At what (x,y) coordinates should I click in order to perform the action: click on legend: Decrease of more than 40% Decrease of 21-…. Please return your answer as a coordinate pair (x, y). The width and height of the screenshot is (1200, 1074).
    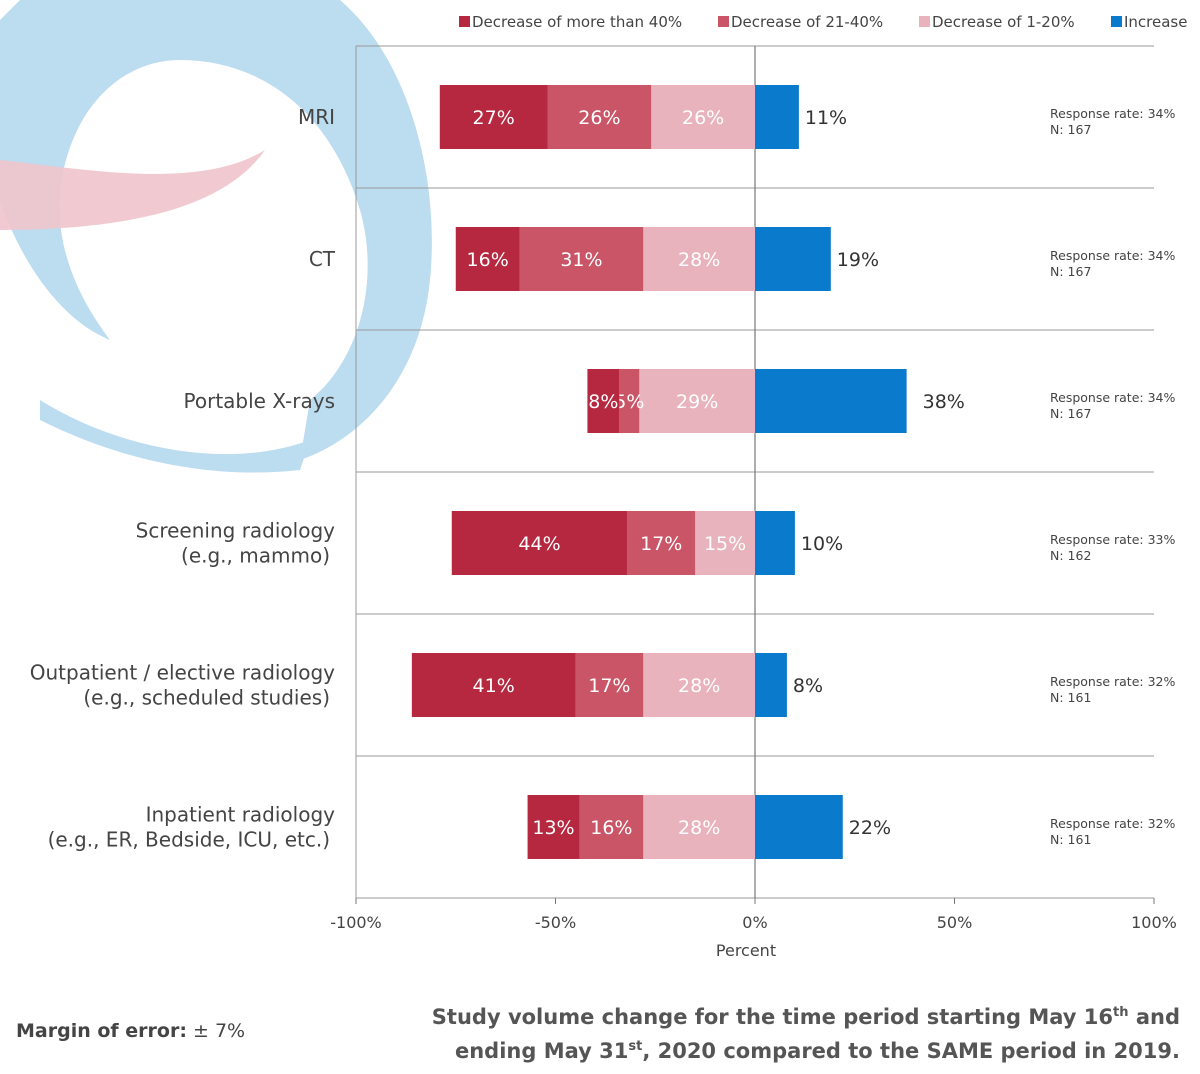
    Looking at the image, I should click on (823, 22).